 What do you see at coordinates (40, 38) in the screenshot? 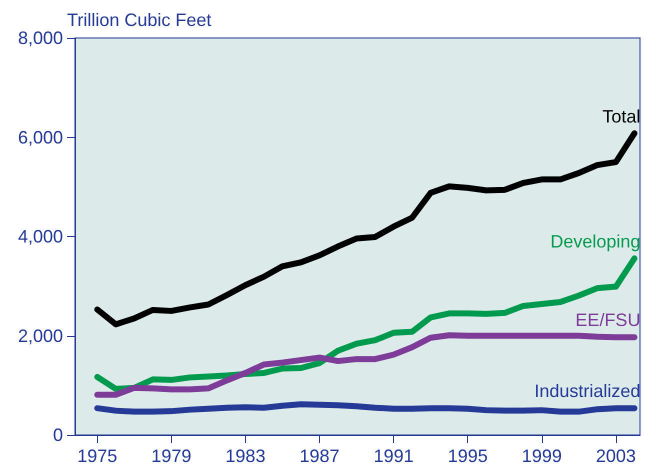
I see `y-tick-label: 8,000` at bounding box center [40, 38].